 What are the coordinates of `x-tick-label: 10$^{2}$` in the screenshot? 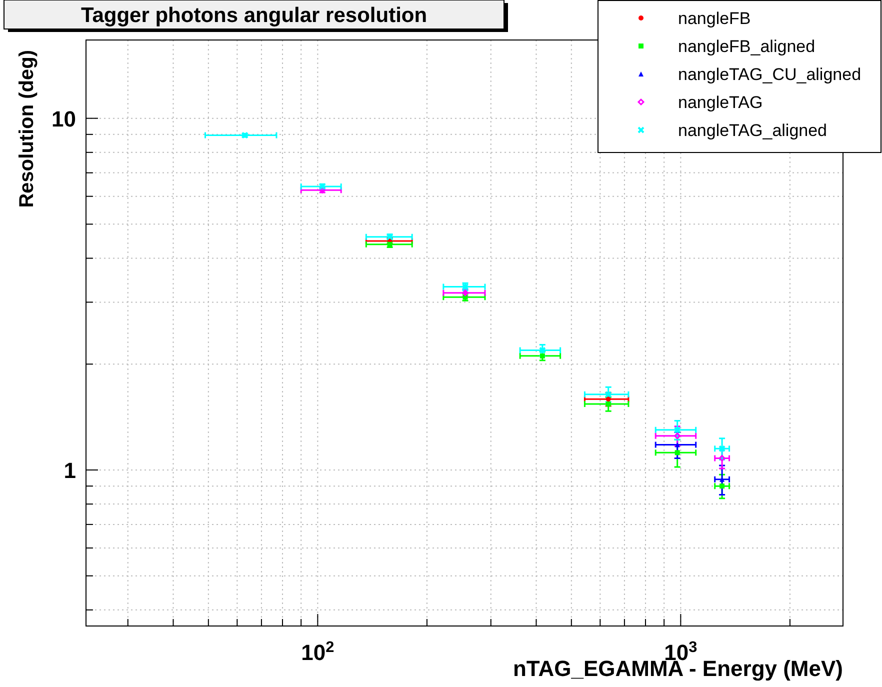 It's located at (317, 651).